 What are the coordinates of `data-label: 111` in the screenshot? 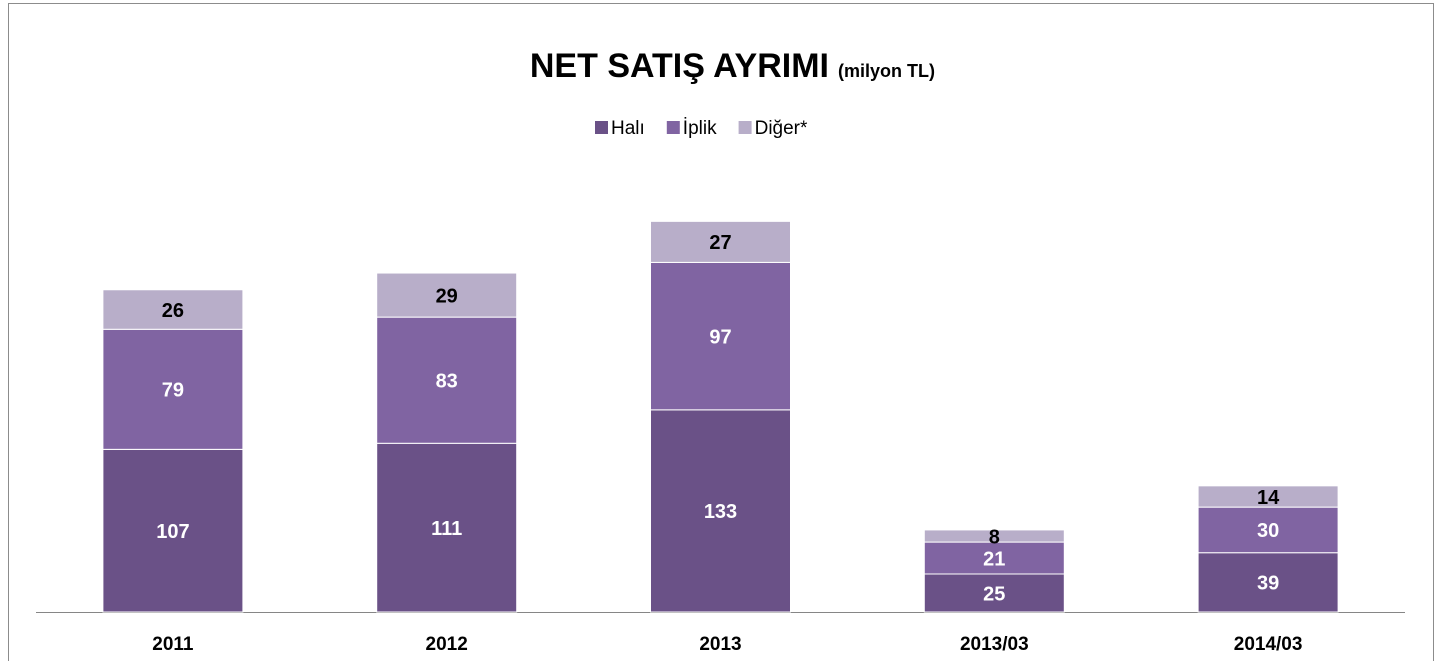 It's located at (446, 529).